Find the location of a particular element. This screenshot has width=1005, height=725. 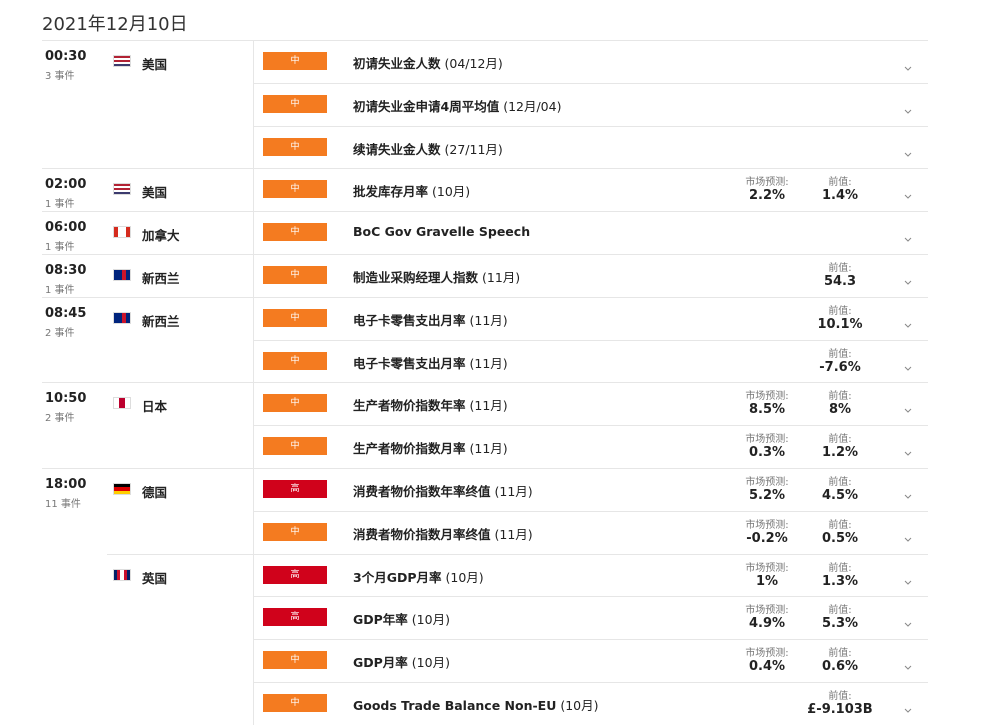

previous-value: 5.3% is located at coordinates (840, 624).